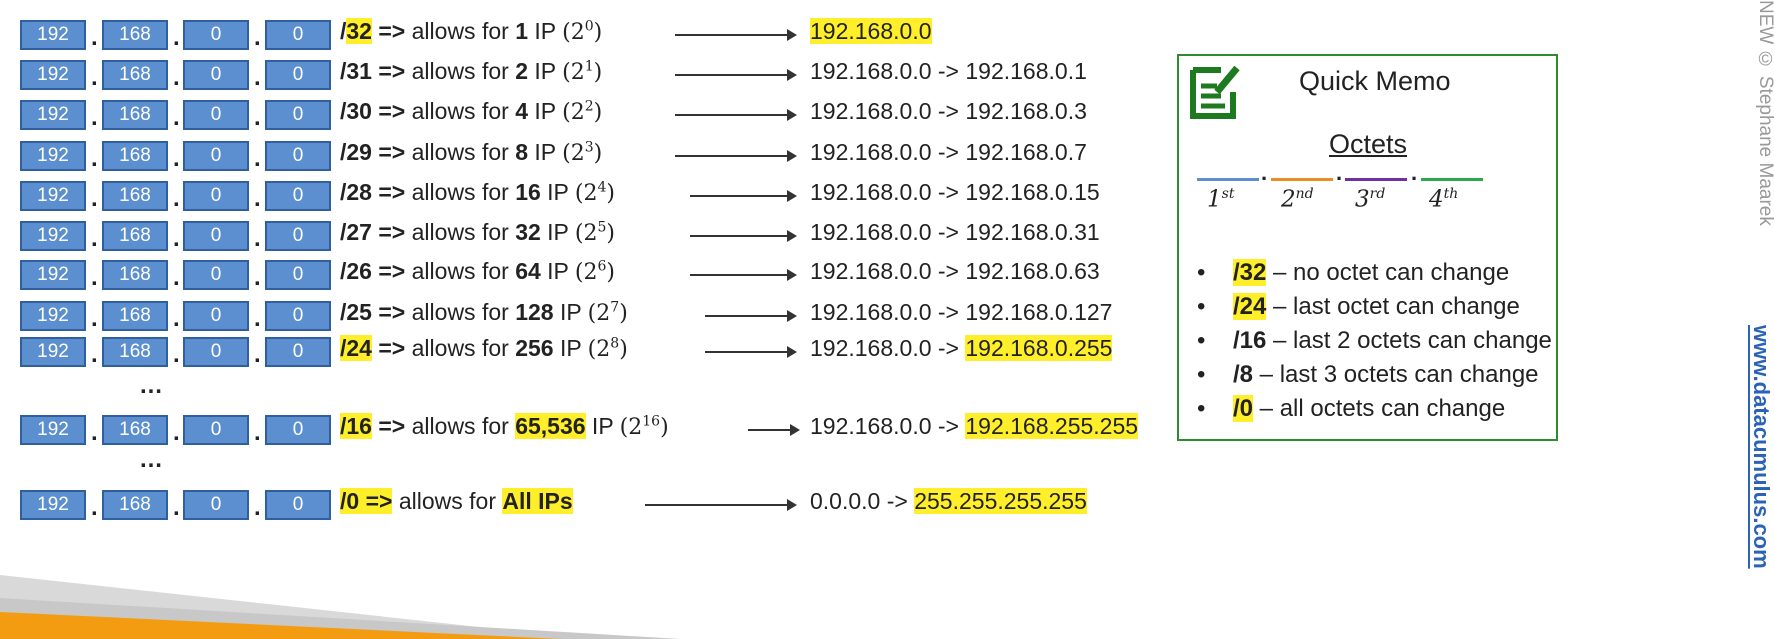 The height and width of the screenshot is (639, 1774). Describe the element at coordinates (955, 271) in the screenshot. I see `ip-range: 192.168.0.0 -> 192.168.0.63` at that location.